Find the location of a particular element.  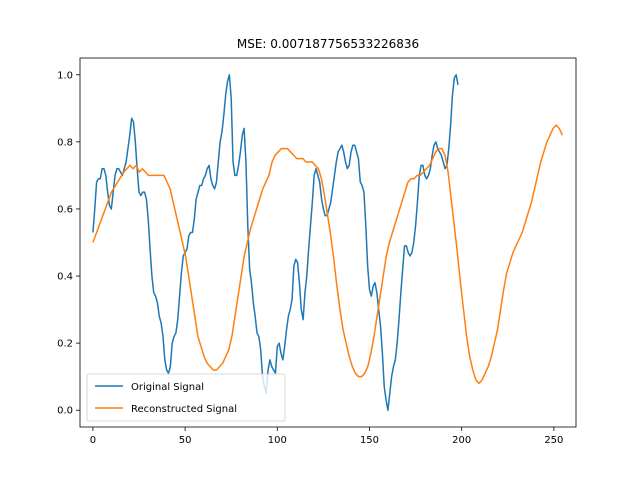

y-tick-label: 0.8 is located at coordinates (65, 142).